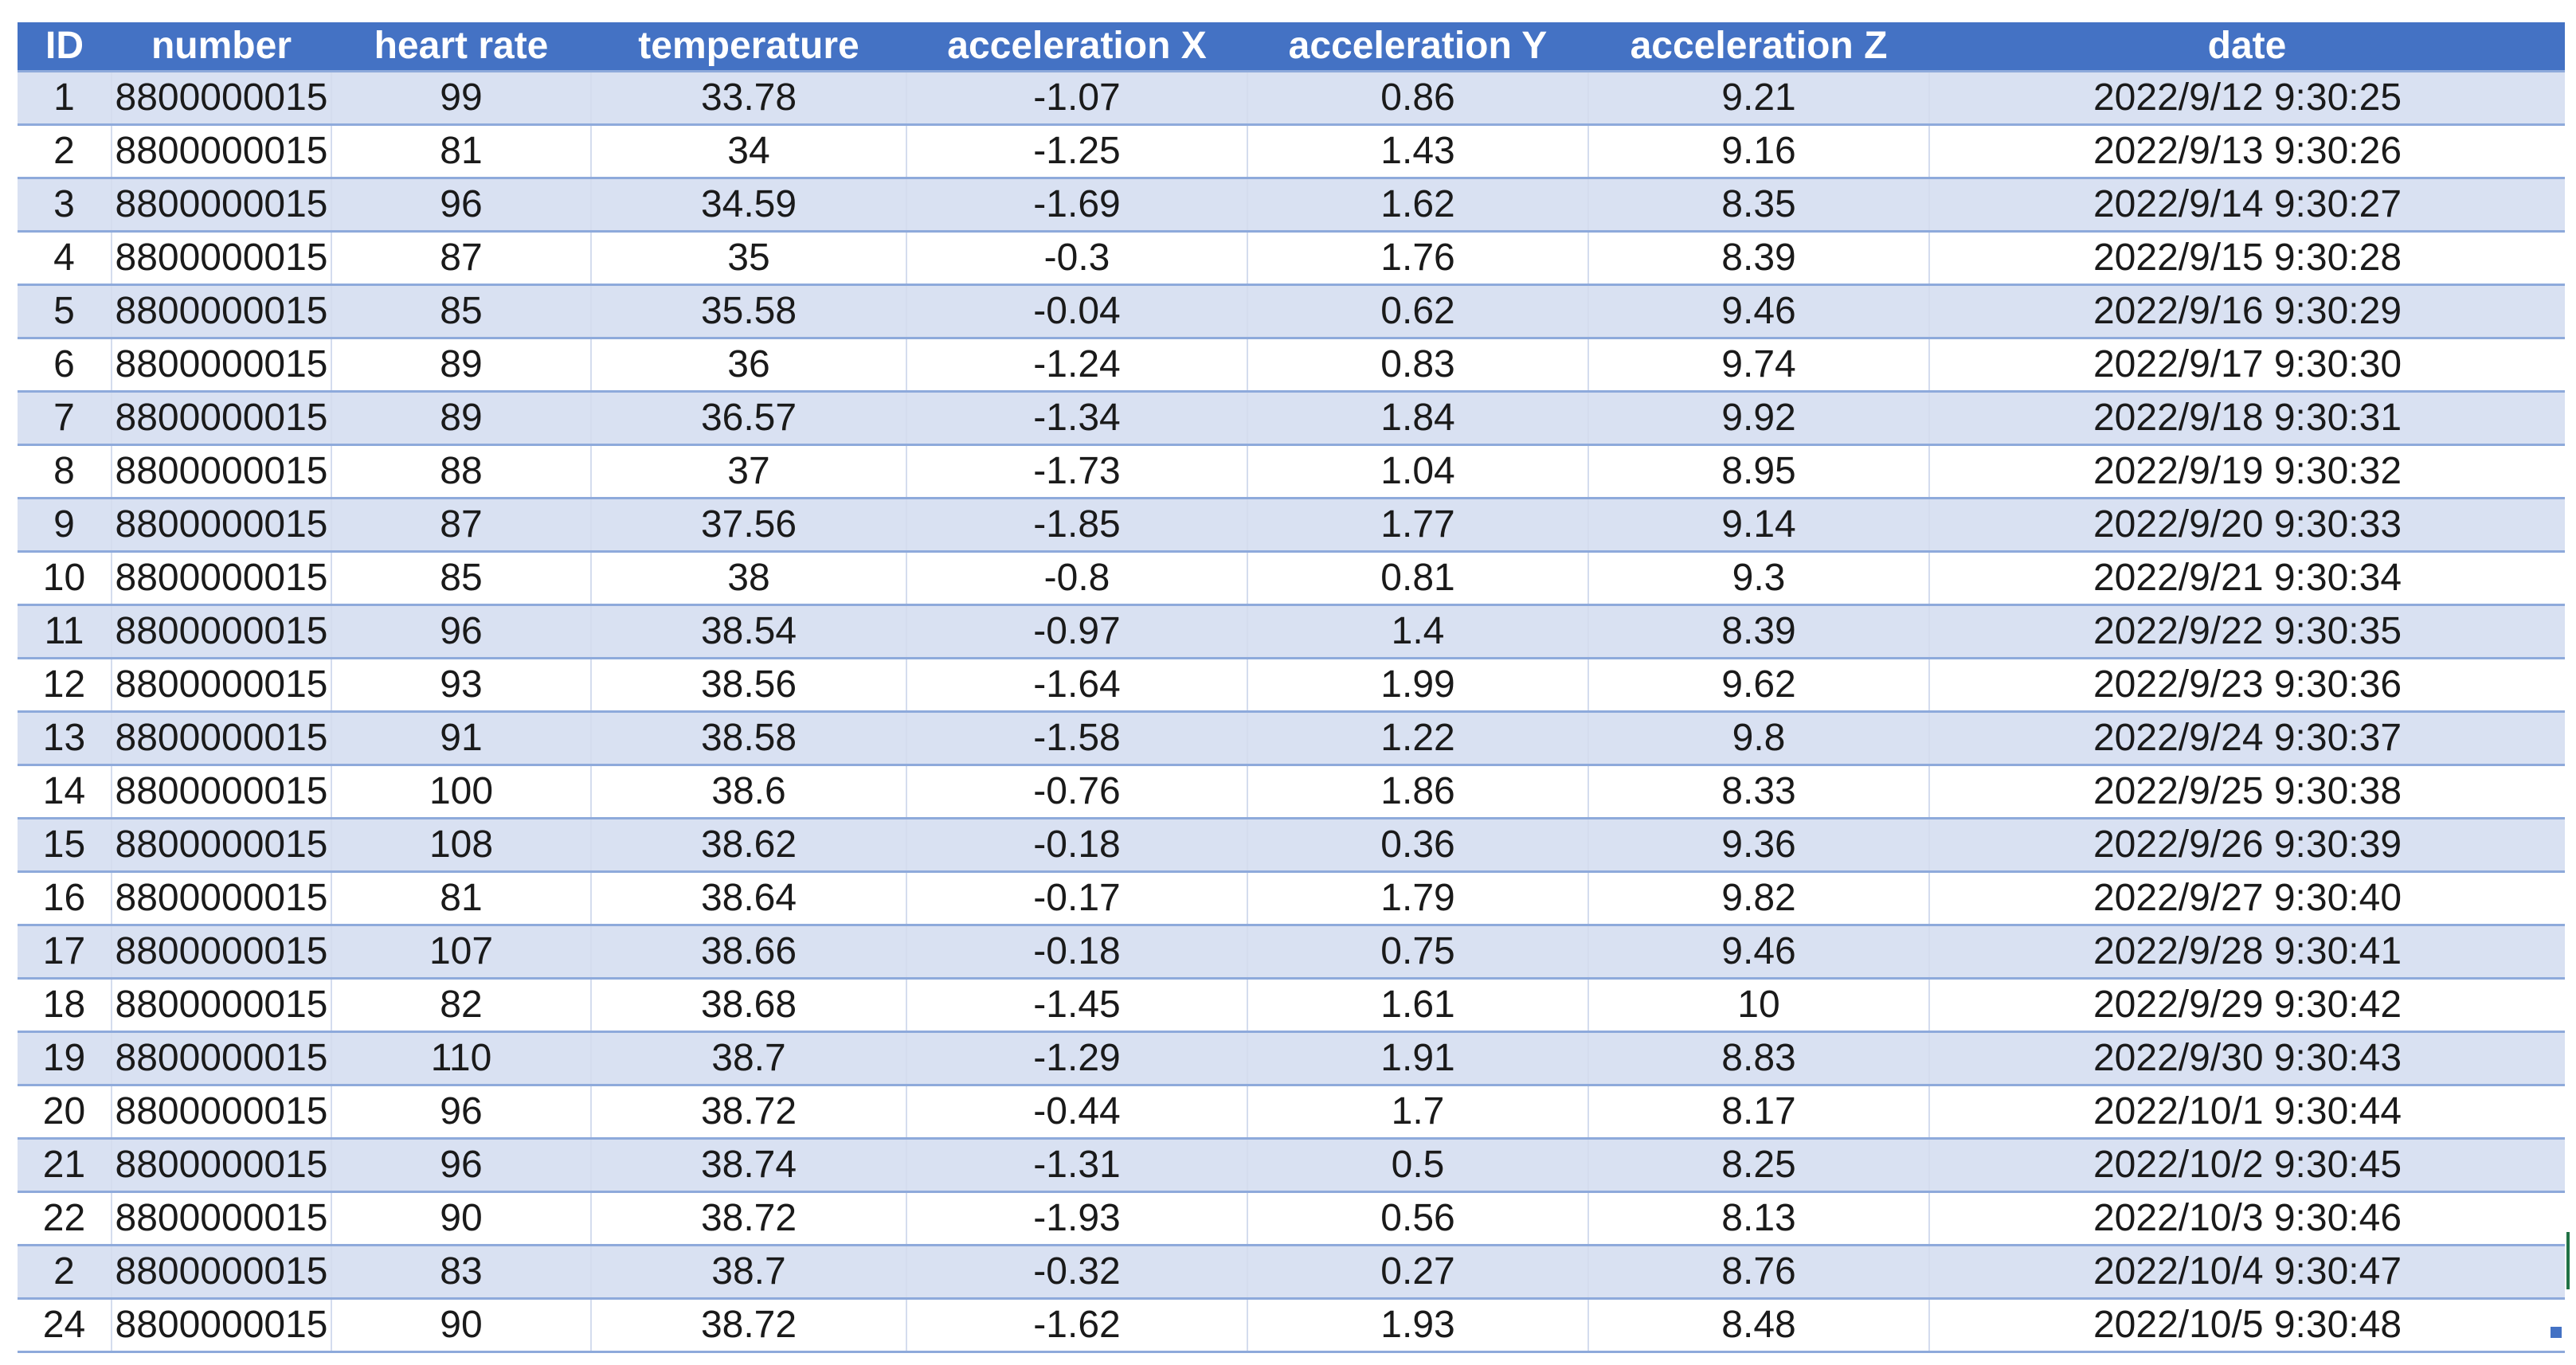 This screenshot has width=2576, height=1365. What do you see at coordinates (1417, 47) in the screenshot?
I see `column-header-acceleration-y: acceleration Y` at bounding box center [1417, 47].